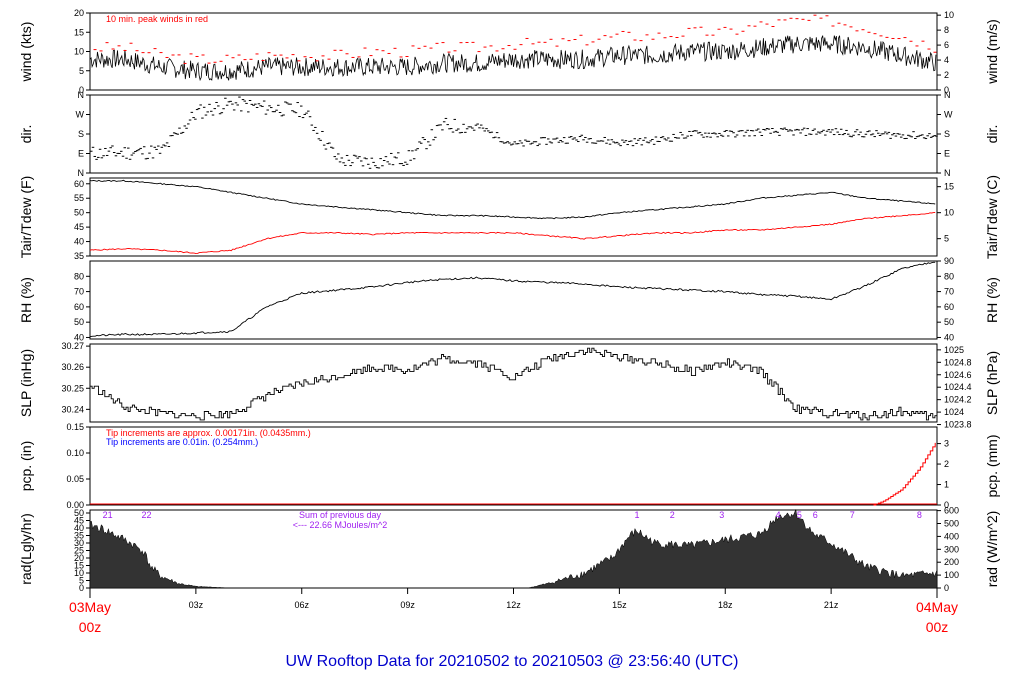 This screenshot has width=1024, height=700. I want to click on ylabel-right-wind: wind (m/s), so click(992, 52).